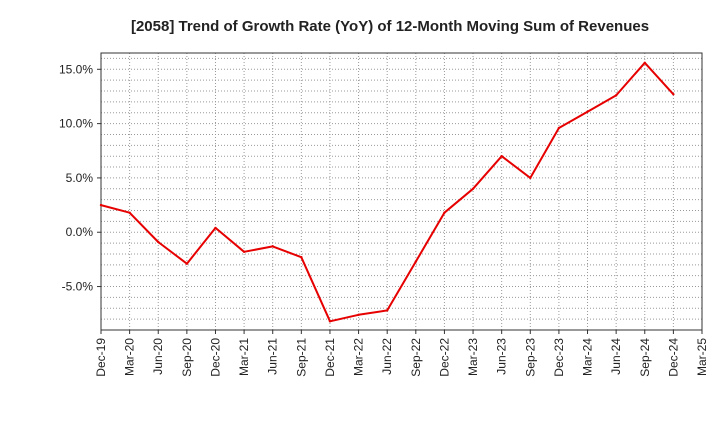 The height and width of the screenshot is (440, 720). I want to click on x-tick-label: Jun-20, so click(158, 356).